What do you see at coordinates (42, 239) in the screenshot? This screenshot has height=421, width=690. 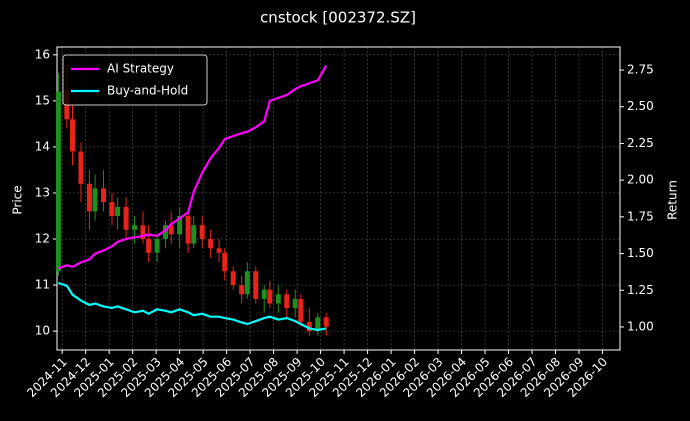 I see `y-tick-label: 12` at bounding box center [42, 239].